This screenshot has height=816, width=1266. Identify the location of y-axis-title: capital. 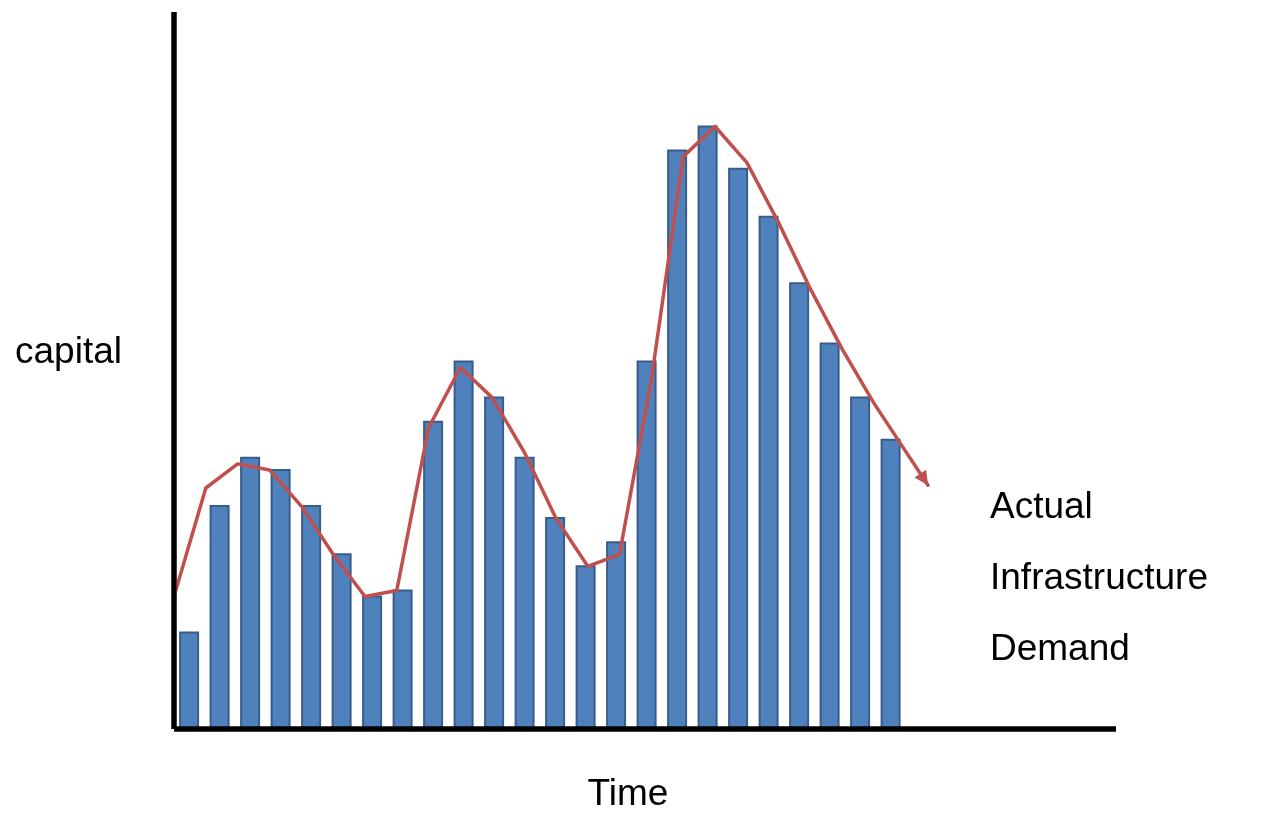
(68, 351).